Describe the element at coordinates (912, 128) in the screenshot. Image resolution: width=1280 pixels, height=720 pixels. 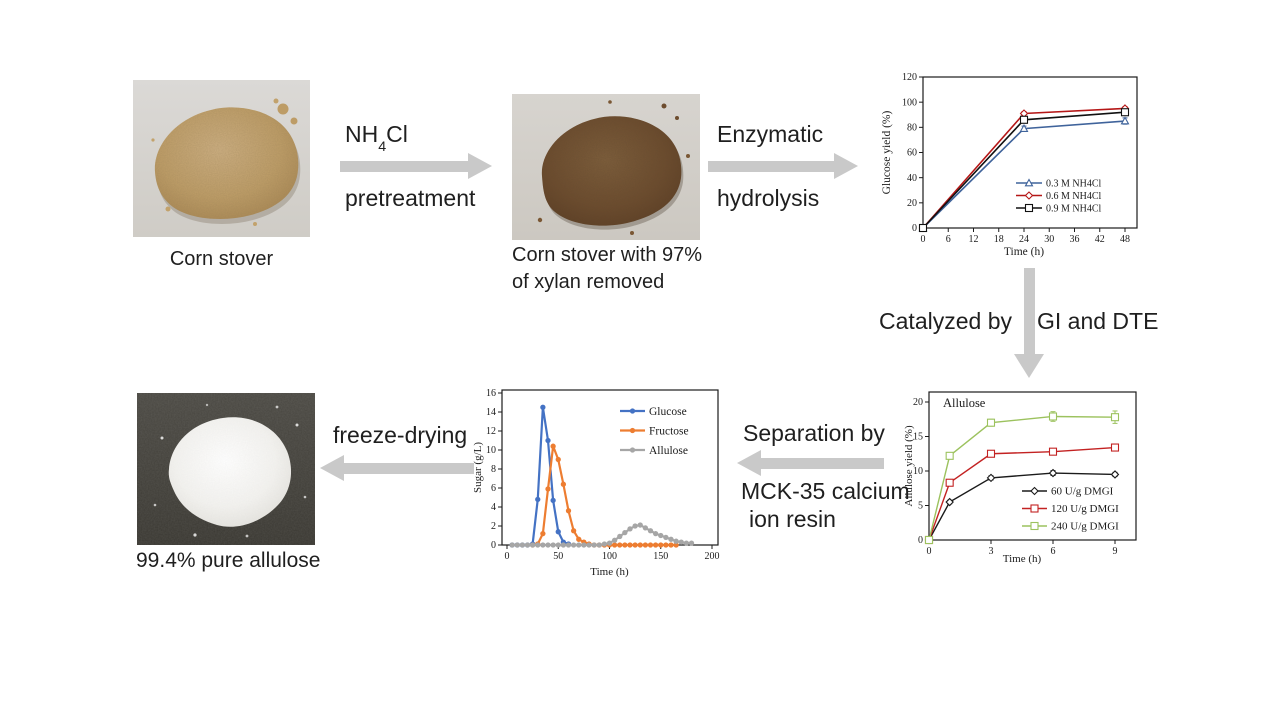
I see `svg-text: 80` at that location.